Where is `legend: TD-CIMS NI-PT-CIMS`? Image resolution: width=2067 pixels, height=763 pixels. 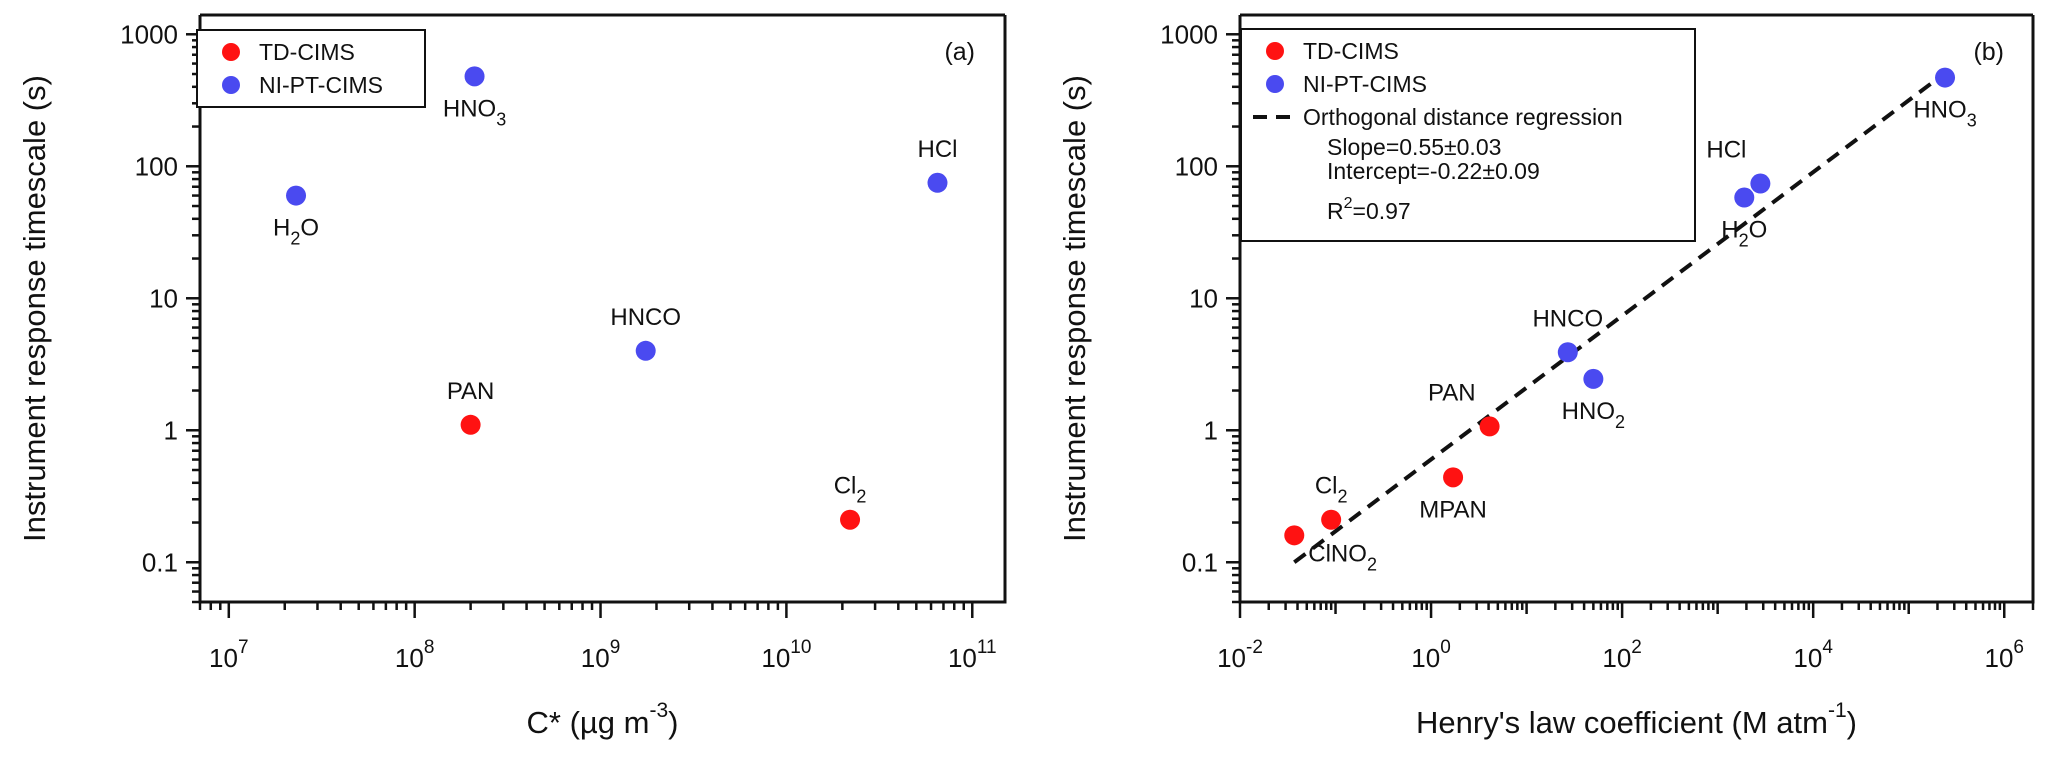
legend: TD-CIMS NI-PT-CIMS is located at coordinates (311, 68).